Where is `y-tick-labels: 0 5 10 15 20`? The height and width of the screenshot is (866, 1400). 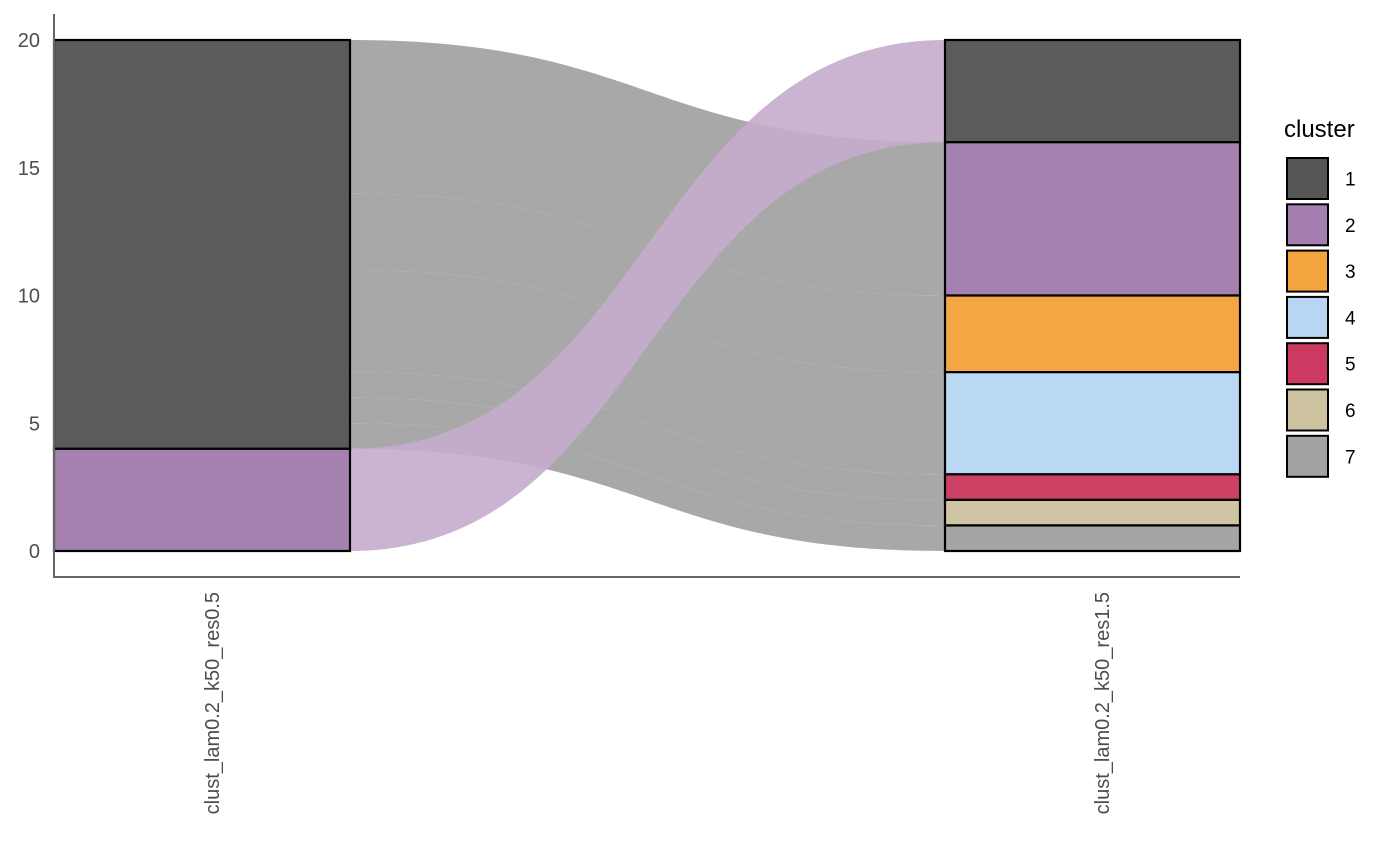
y-tick-labels: 0 5 10 15 20 is located at coordinates (29, 296).